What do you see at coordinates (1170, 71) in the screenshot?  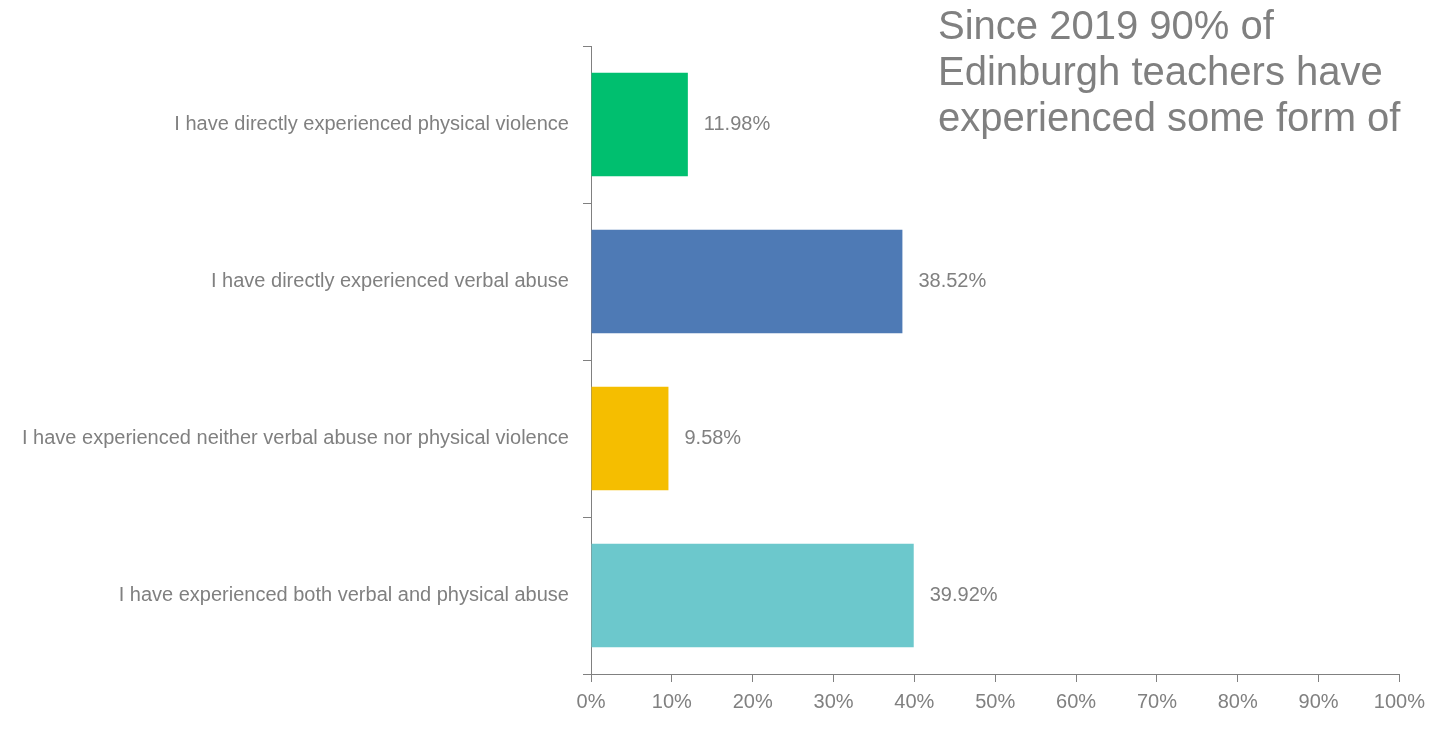 I see `chart-title: Since 2019 90% of Edinburgh teachers have experienced some form of` at bounding box center [1170, 71].